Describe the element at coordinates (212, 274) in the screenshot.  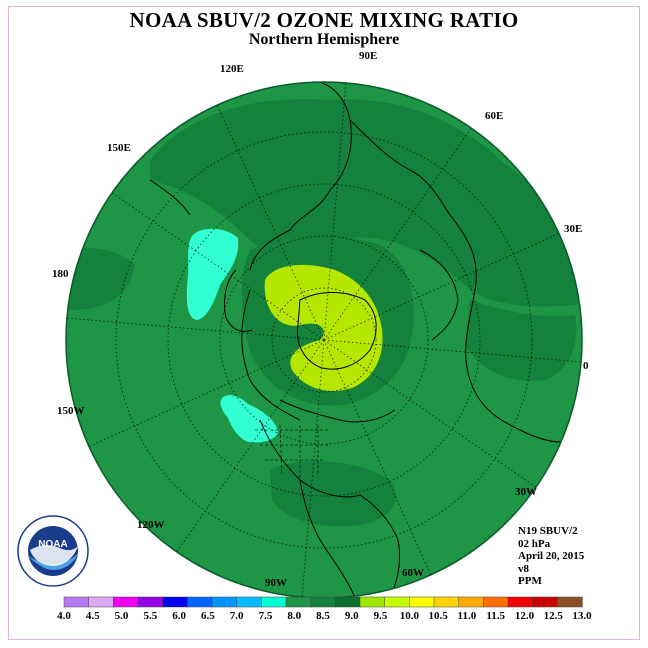
I see `ozone-low-pacific` at that location.